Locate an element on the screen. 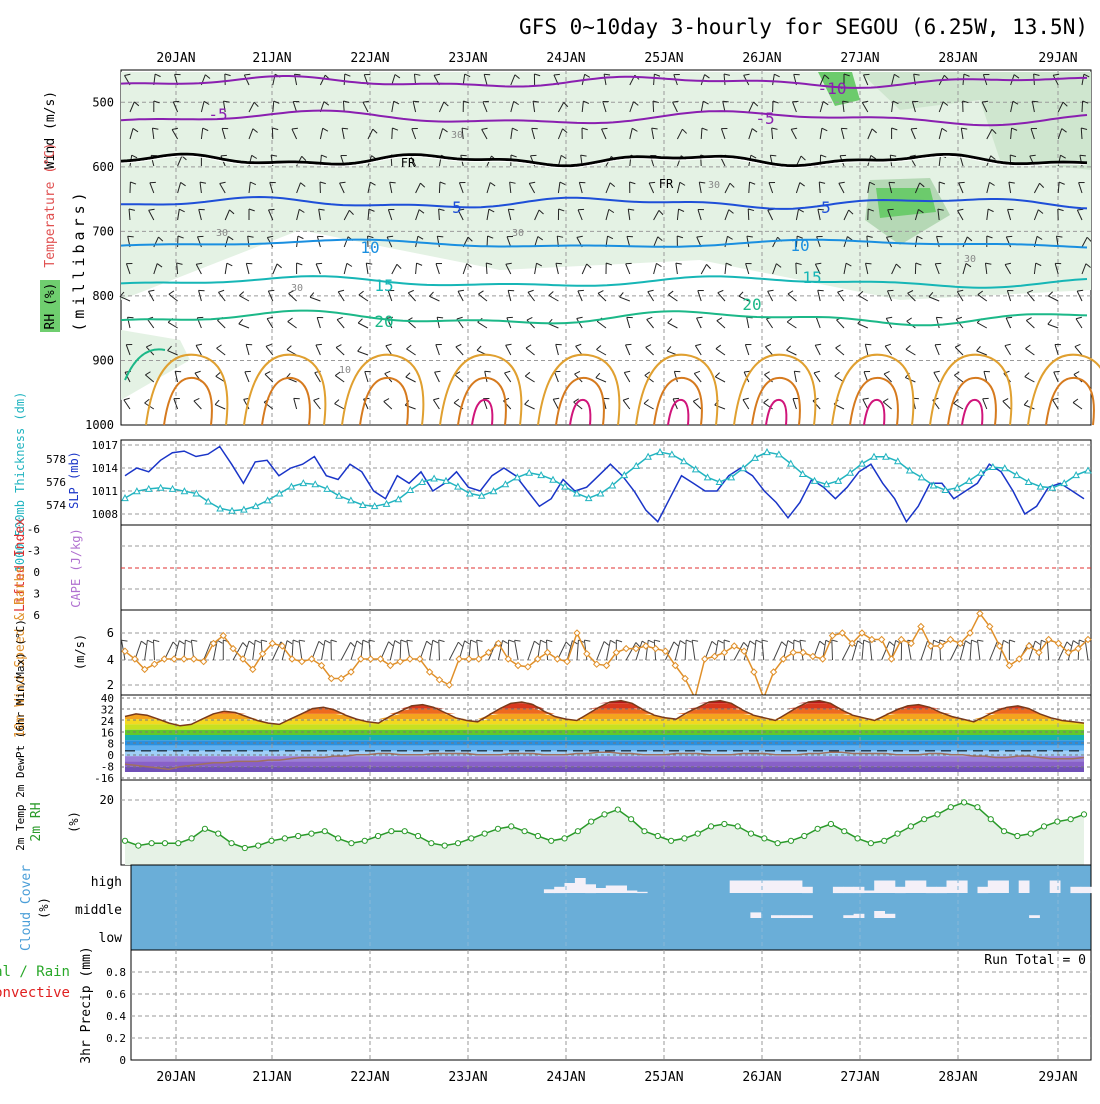 This screenshot has width=1100, height=1104. bottom-date-27JAN: 27JAN is located at coordinates (859, 1077).